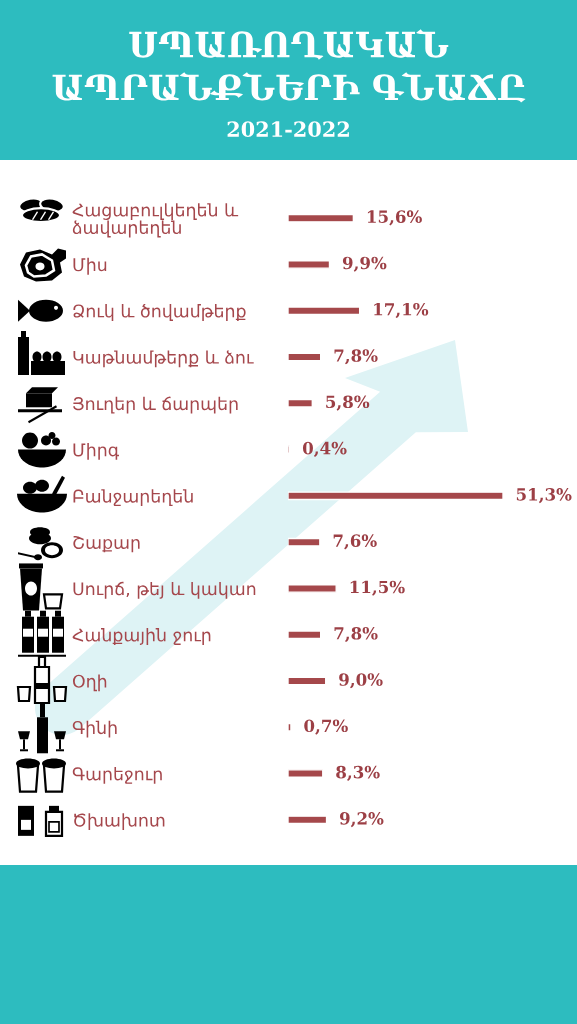  What do you see at coordinates (361, 820) in the screenshot?
I see `data-label: 9,2%` at bounding box center [361, 820].